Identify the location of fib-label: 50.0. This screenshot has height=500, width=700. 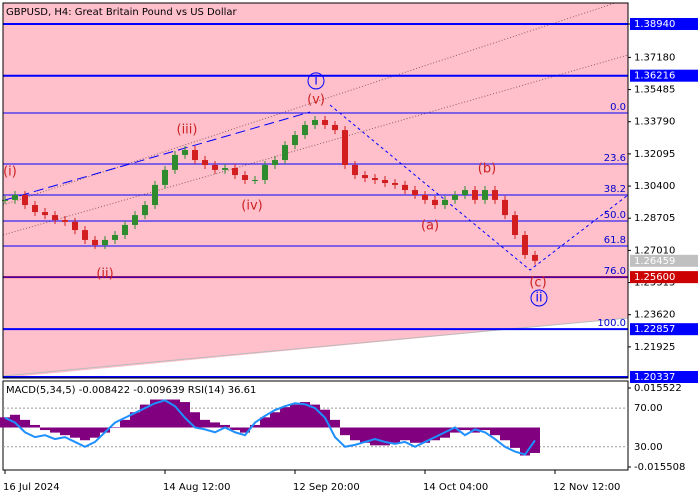
(615, 215).